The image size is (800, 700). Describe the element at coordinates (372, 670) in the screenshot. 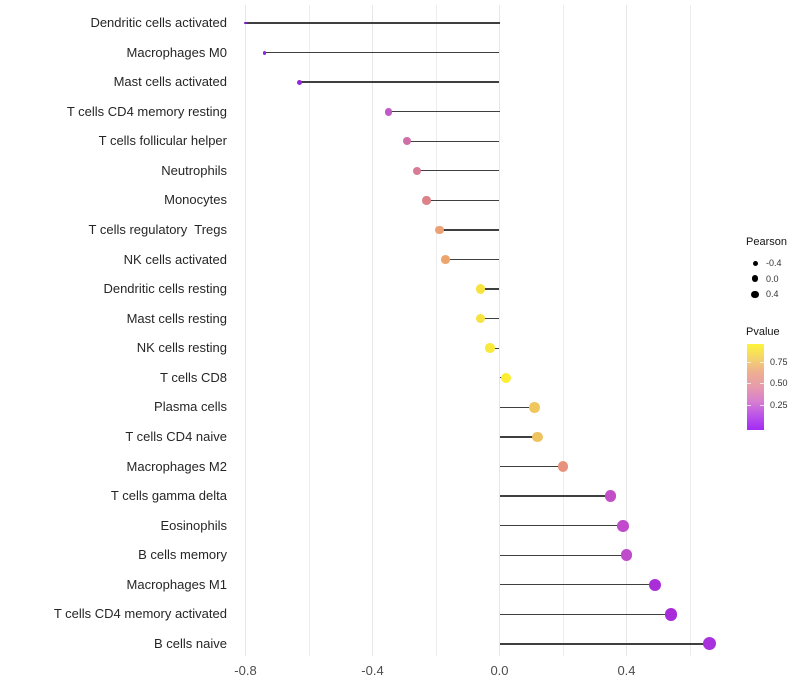

I see `x-axis-tick-label: -0.4` at that location.